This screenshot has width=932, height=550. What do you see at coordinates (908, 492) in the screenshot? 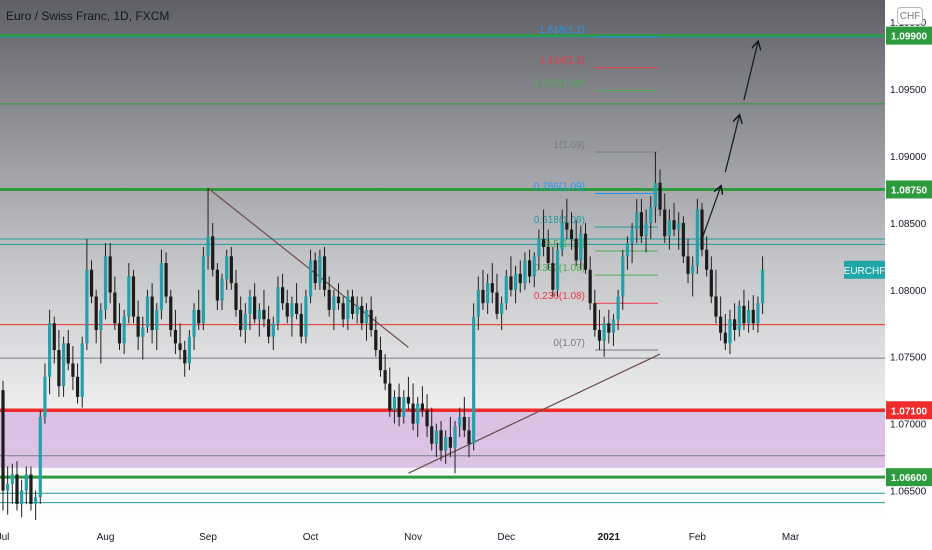
I see `y-tick-label-7: 1.06500` at bounding box center [908, 492].